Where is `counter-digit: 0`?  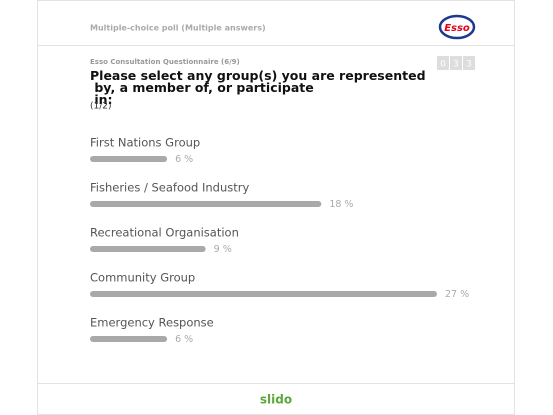 counter-digit: 0 is located at coordinates (443, 65).